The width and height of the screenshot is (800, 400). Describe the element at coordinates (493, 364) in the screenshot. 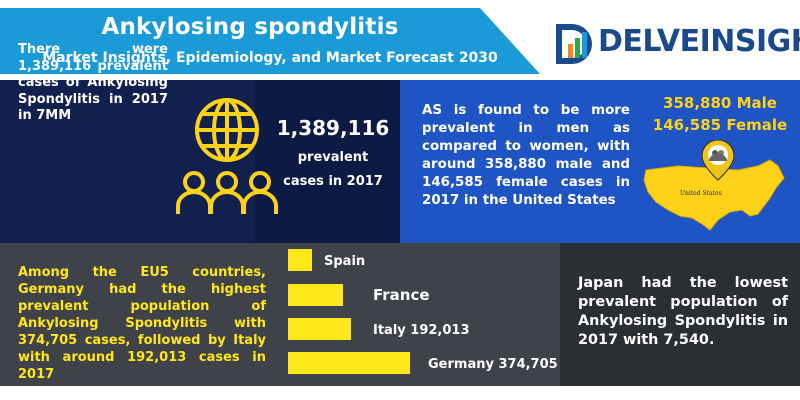

I see `bar-label-germany: Germany 374,705` at that location.